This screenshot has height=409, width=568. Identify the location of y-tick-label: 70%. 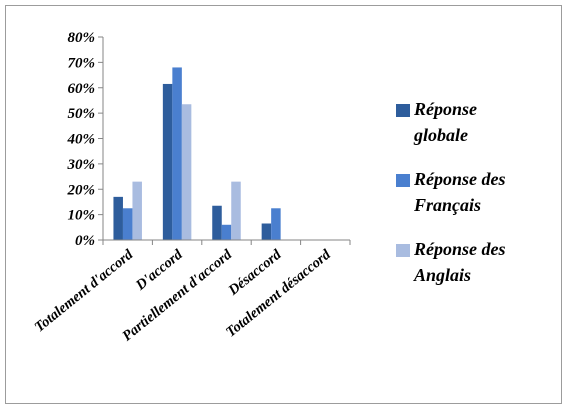
(82, 63).